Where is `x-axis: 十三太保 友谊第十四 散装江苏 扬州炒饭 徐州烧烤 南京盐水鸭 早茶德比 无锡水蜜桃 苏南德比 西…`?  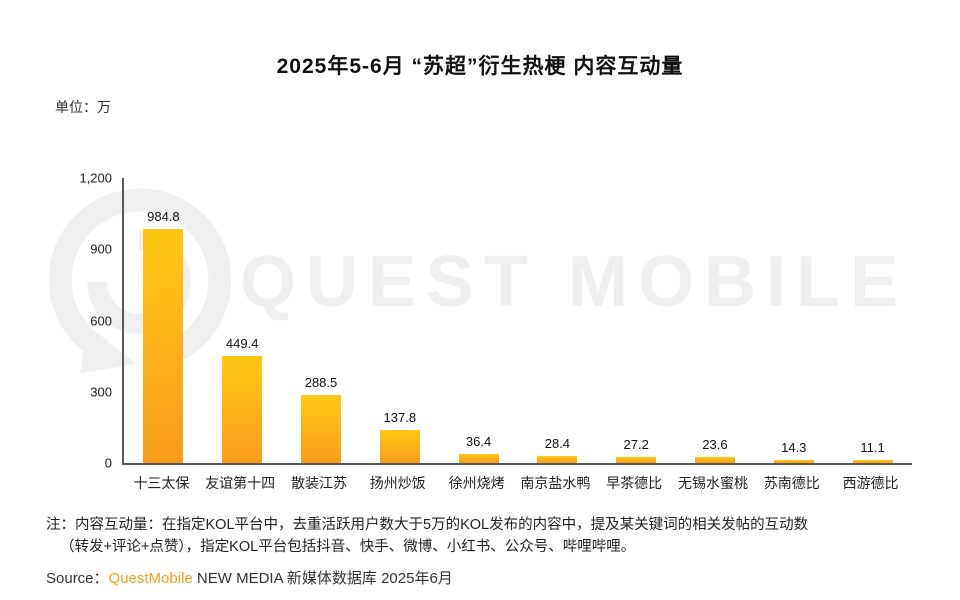
x-axis: 十三太保 友谊第十四 散装江苏 扬州炒饭 徐州烧烤 南京盐水鸭 早茶德比 无锡水蜜桃 苏南德比 西… is located at coordinates (516, 483).